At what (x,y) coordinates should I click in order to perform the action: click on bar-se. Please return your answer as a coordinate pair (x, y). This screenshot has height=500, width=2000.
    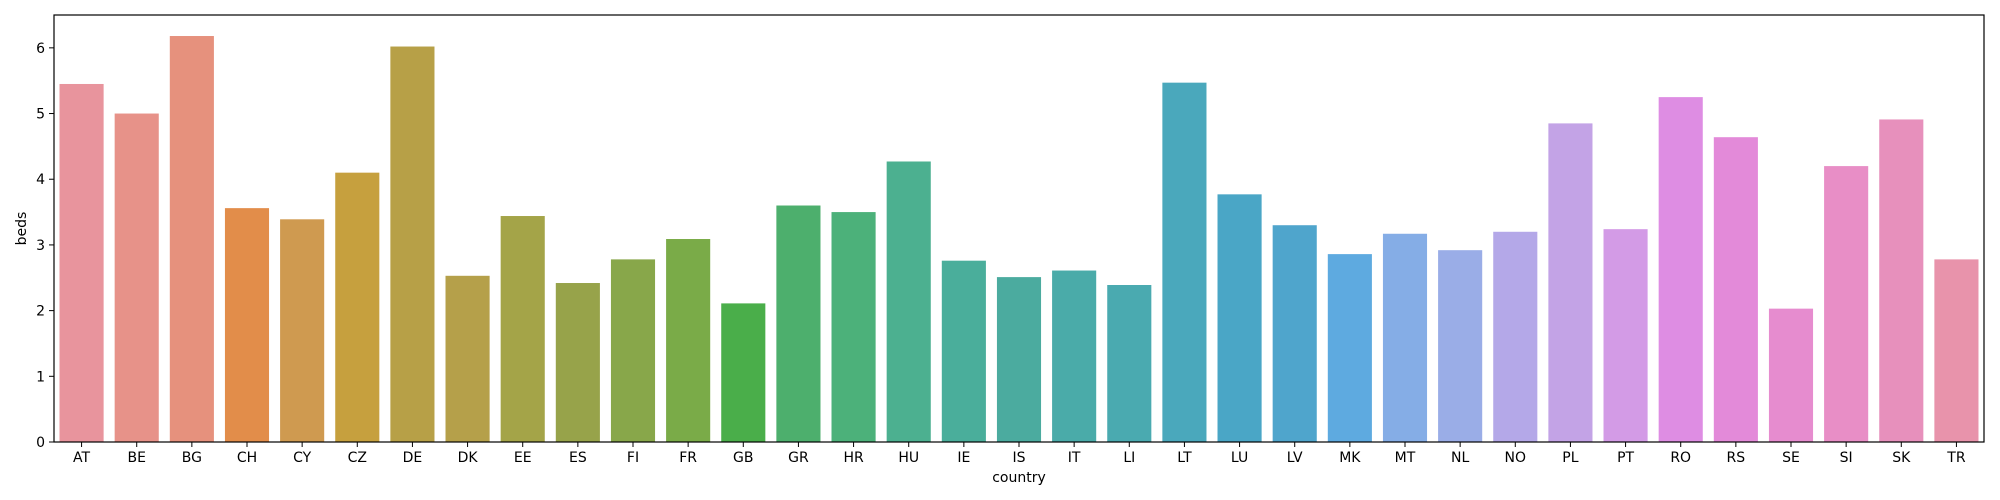
    Looking at the image, I should click on (1791, 375).